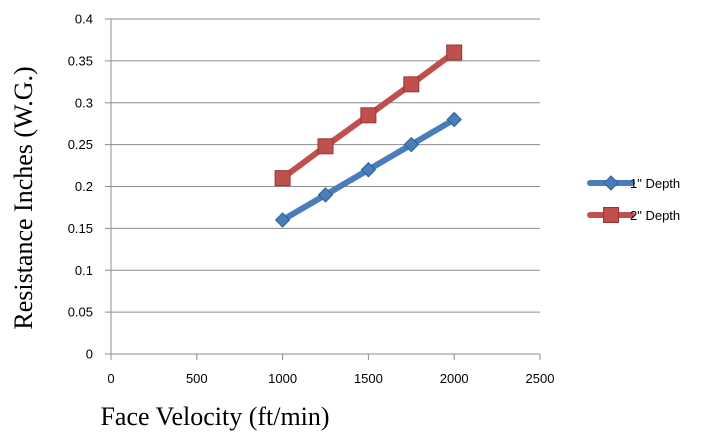  Describe the element at coordinates (84, 19) in the screenshot. I see `y-tick-label: 0.4` at that location.